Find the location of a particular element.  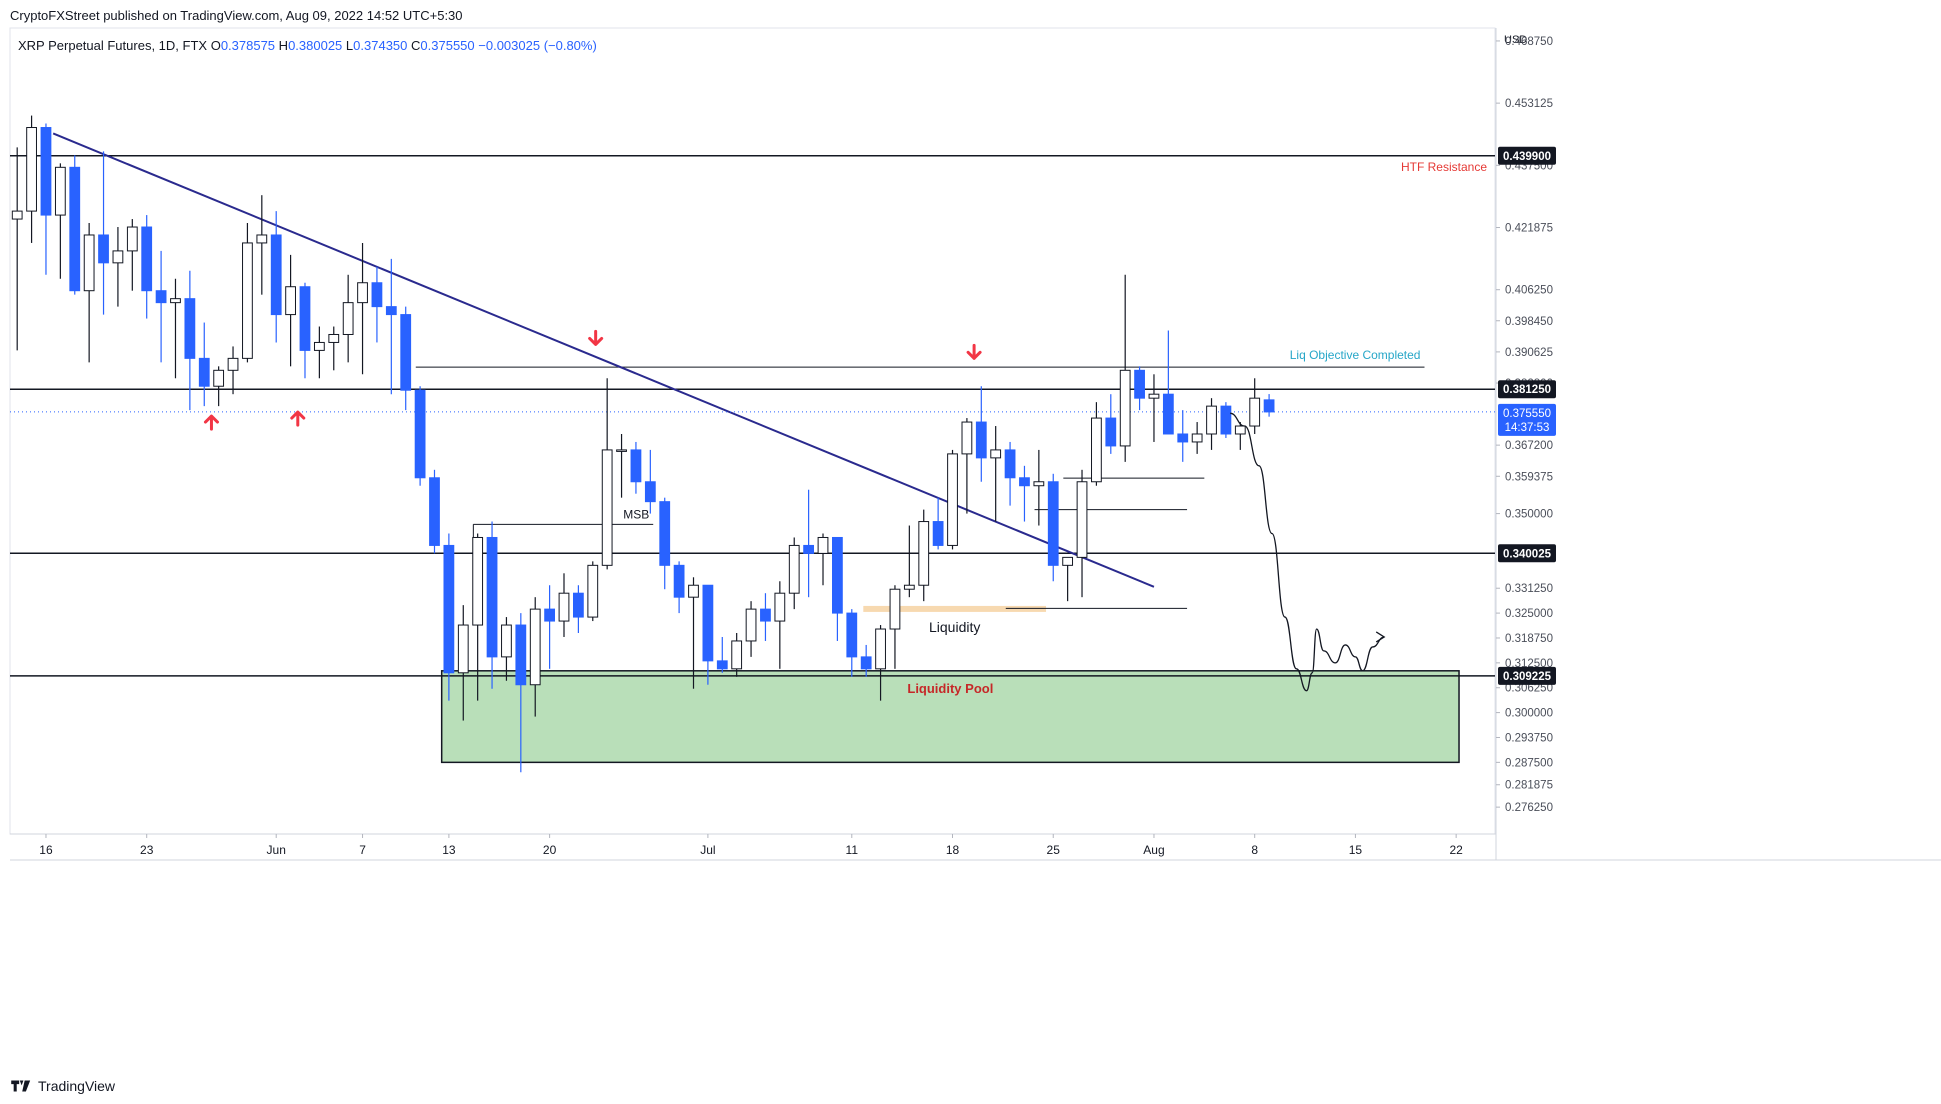

projection-arrowhead-icon is located at coordinates (1380, 637).